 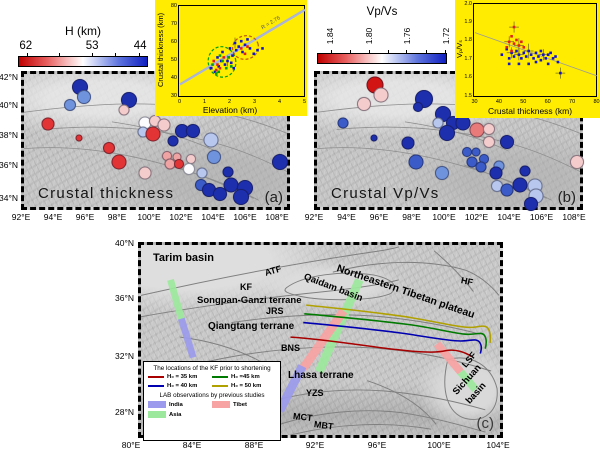 I want to click on inset-xtick: 30, so click(x=474, y=102).